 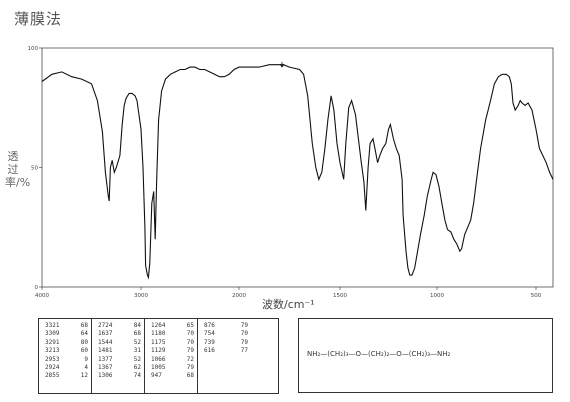 I want to click on peak-transmittance: 9, so click(x=86, y=360).